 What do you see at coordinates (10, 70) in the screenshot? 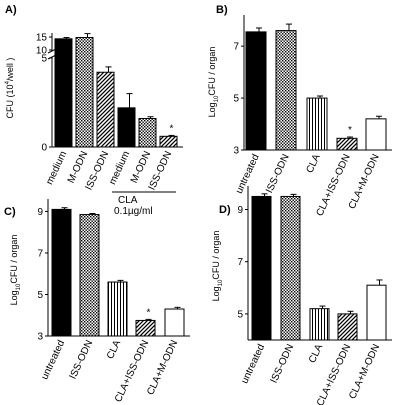
I see `y-axis-label-part: /well )` at bounding box center [10, 70].